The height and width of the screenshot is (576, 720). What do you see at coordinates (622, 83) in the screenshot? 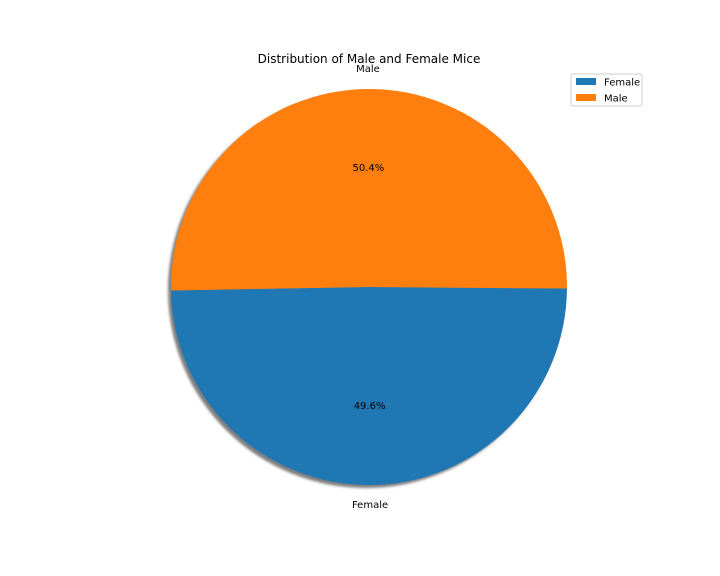
I see `legend-label-female: Female` at bounding box center [622, 83].